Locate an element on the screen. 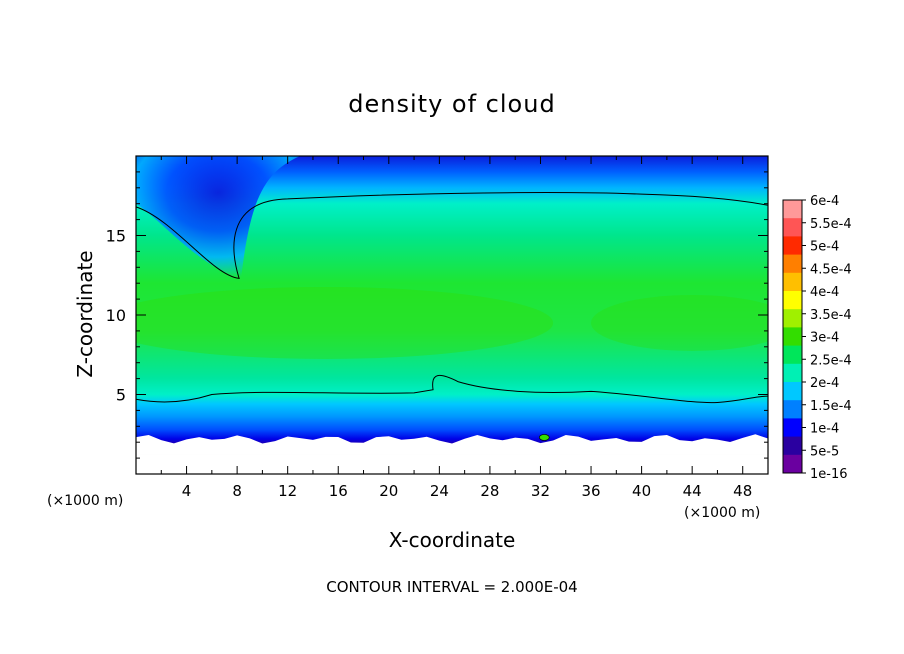 The image size is (904, 654). x-tick-label: 24 is located at coordinates (439, 491).